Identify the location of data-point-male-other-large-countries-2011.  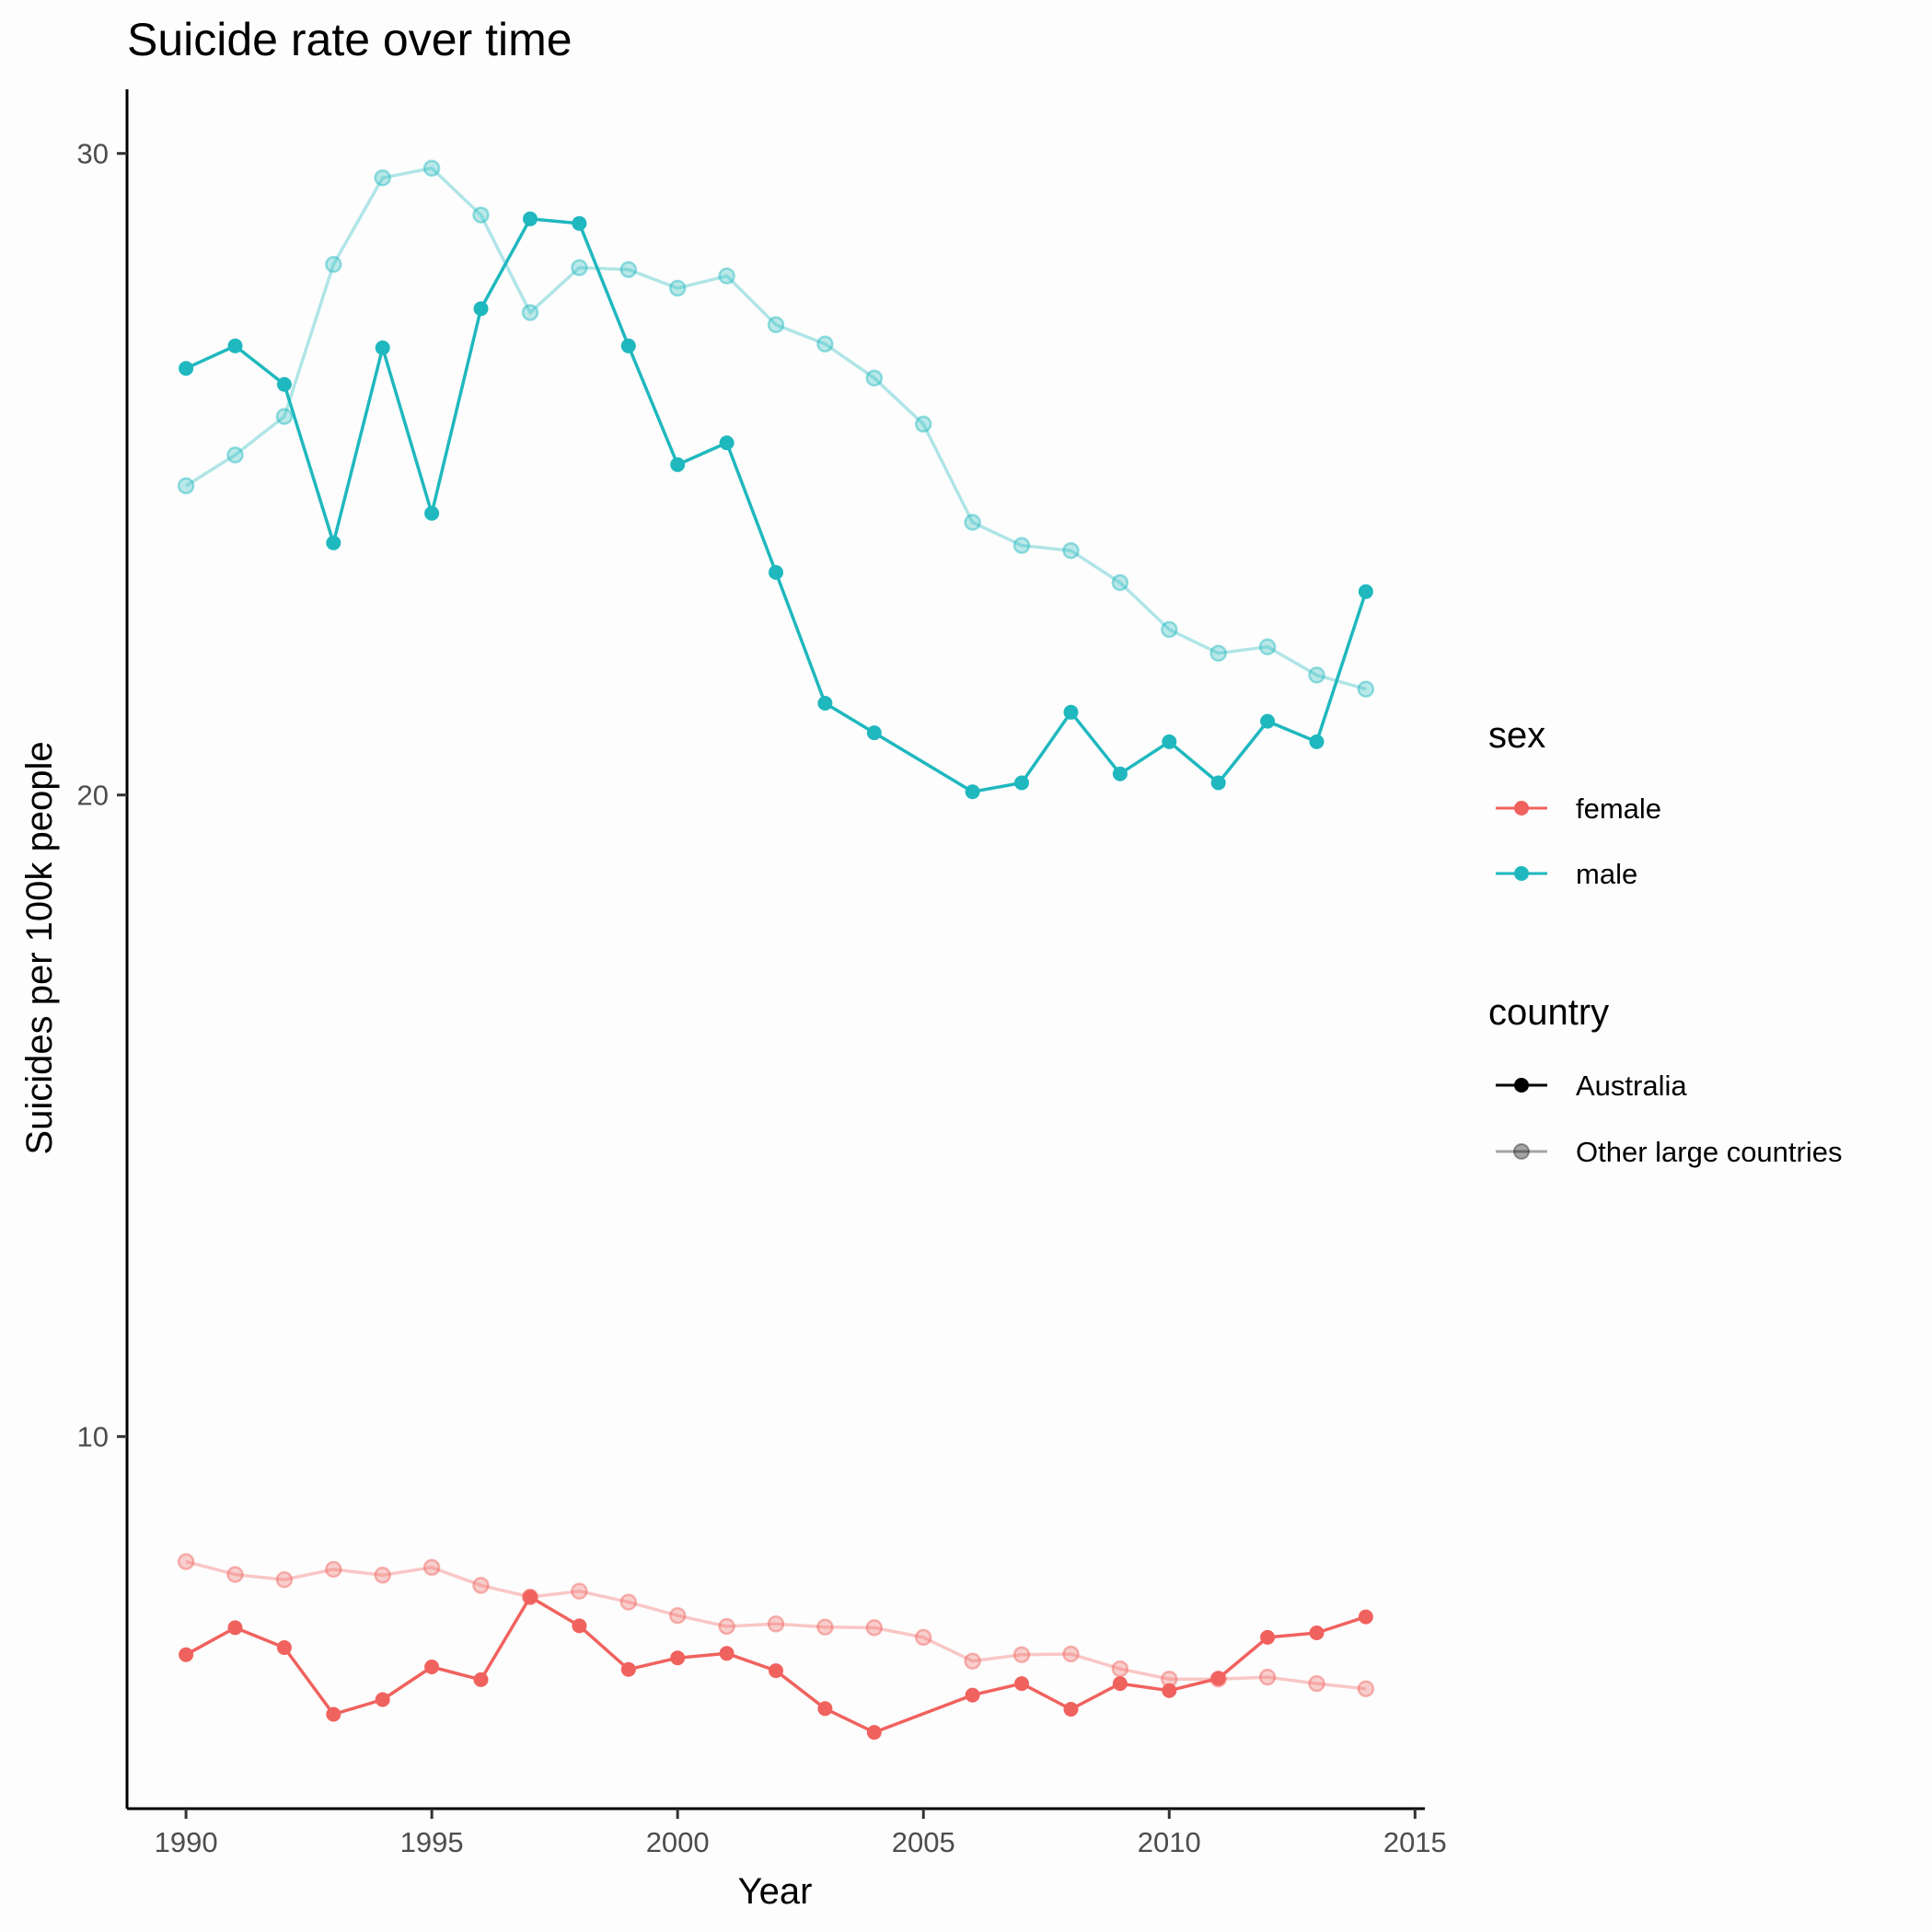
(1218, 653).